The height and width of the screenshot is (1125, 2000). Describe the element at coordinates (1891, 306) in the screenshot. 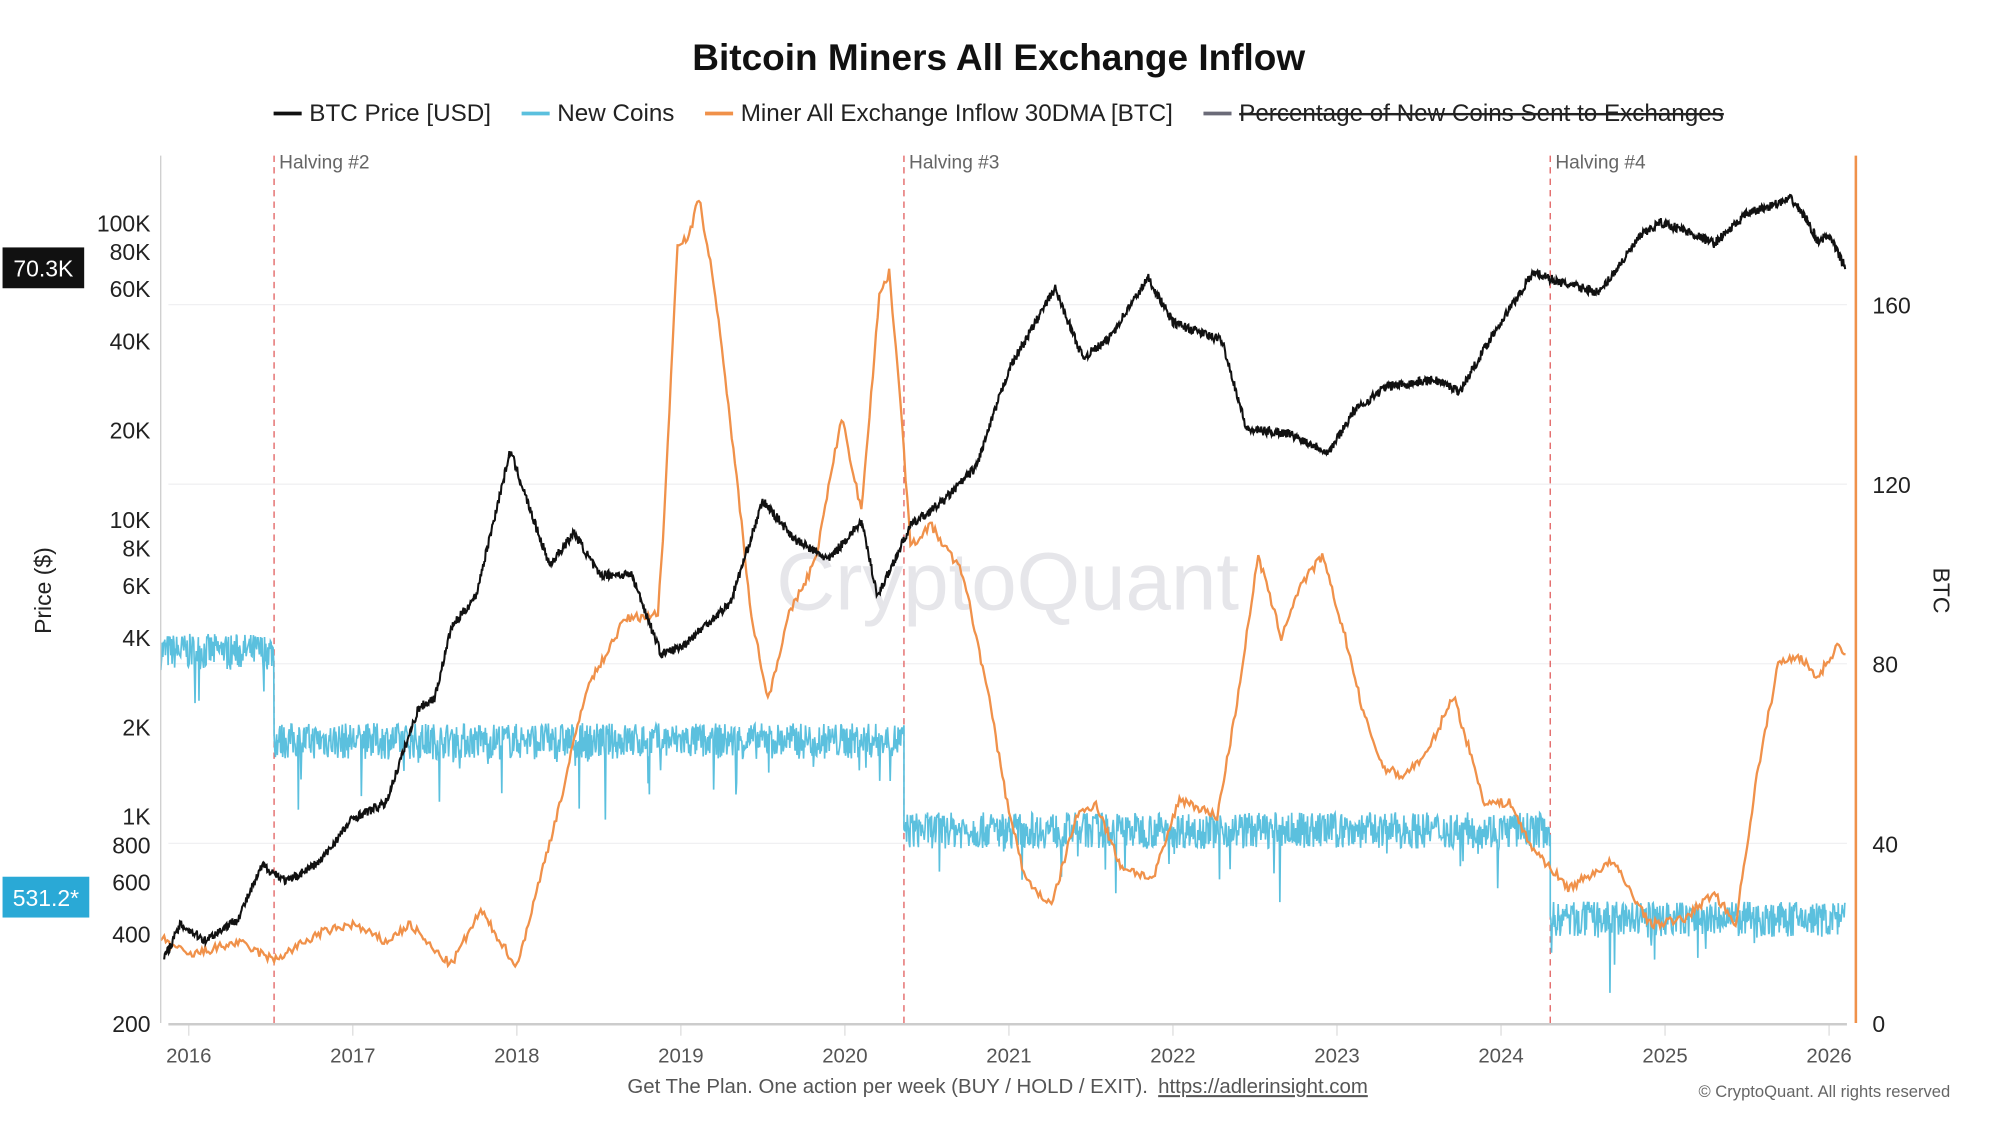

I see `y-right-tick: 160` at that location.